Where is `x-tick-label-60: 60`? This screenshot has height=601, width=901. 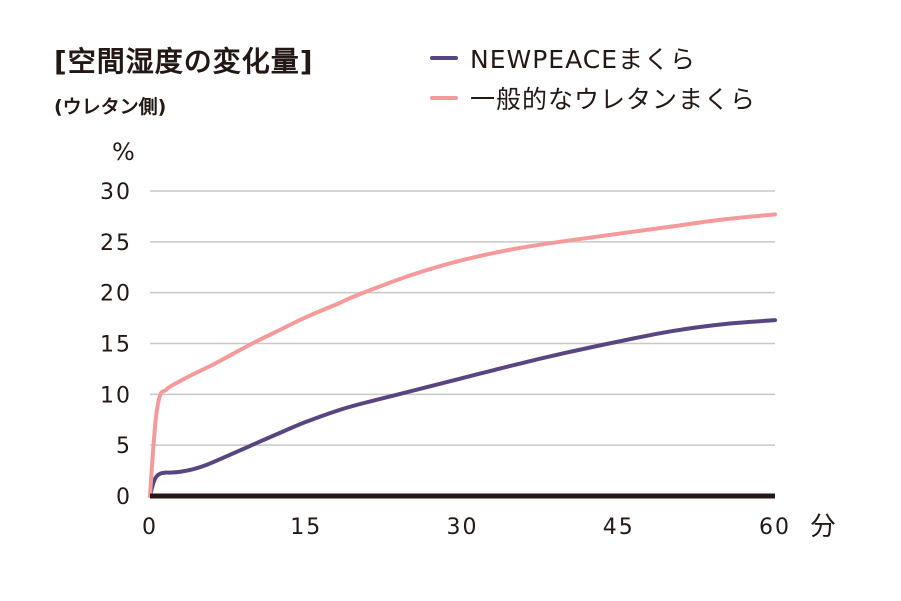
x-tick-label-60: 60 is located at coordinates (775, 527).